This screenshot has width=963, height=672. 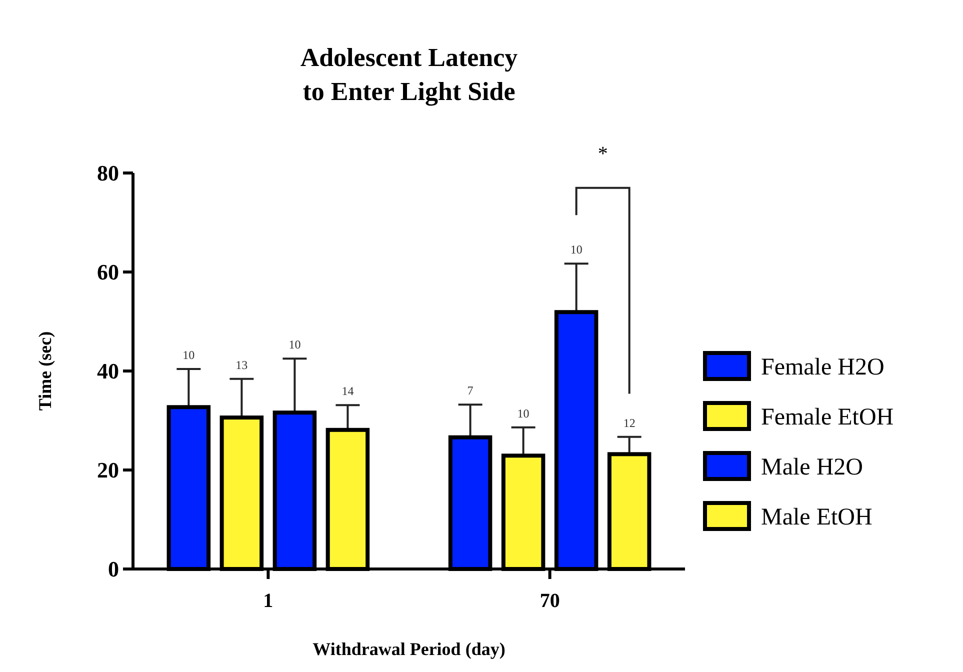 What do you see at coordinates (108, 272) in the screenshot?
I see `y-tick-label: 60` at bounding box center [108, 272].